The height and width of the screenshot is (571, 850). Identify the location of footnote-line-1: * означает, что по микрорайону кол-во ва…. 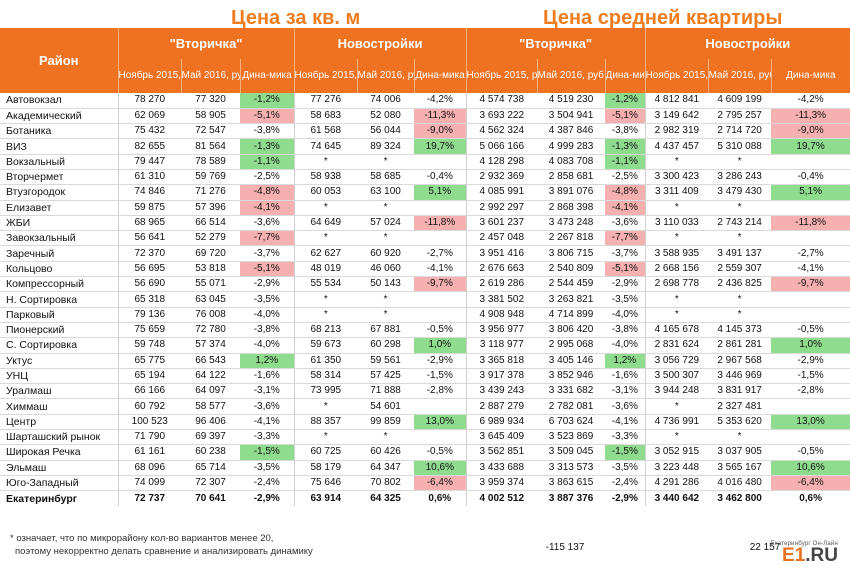
(142, 538).